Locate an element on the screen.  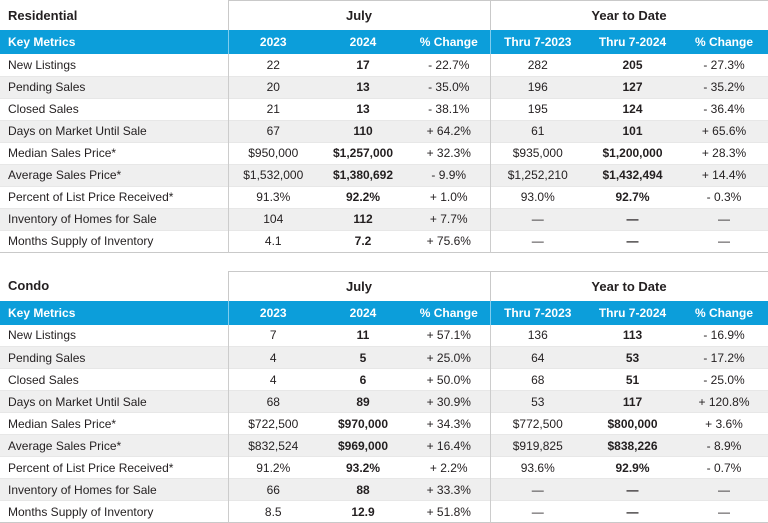
metric-label: Percent of List Price Received* is located at coordinates (114, 197).